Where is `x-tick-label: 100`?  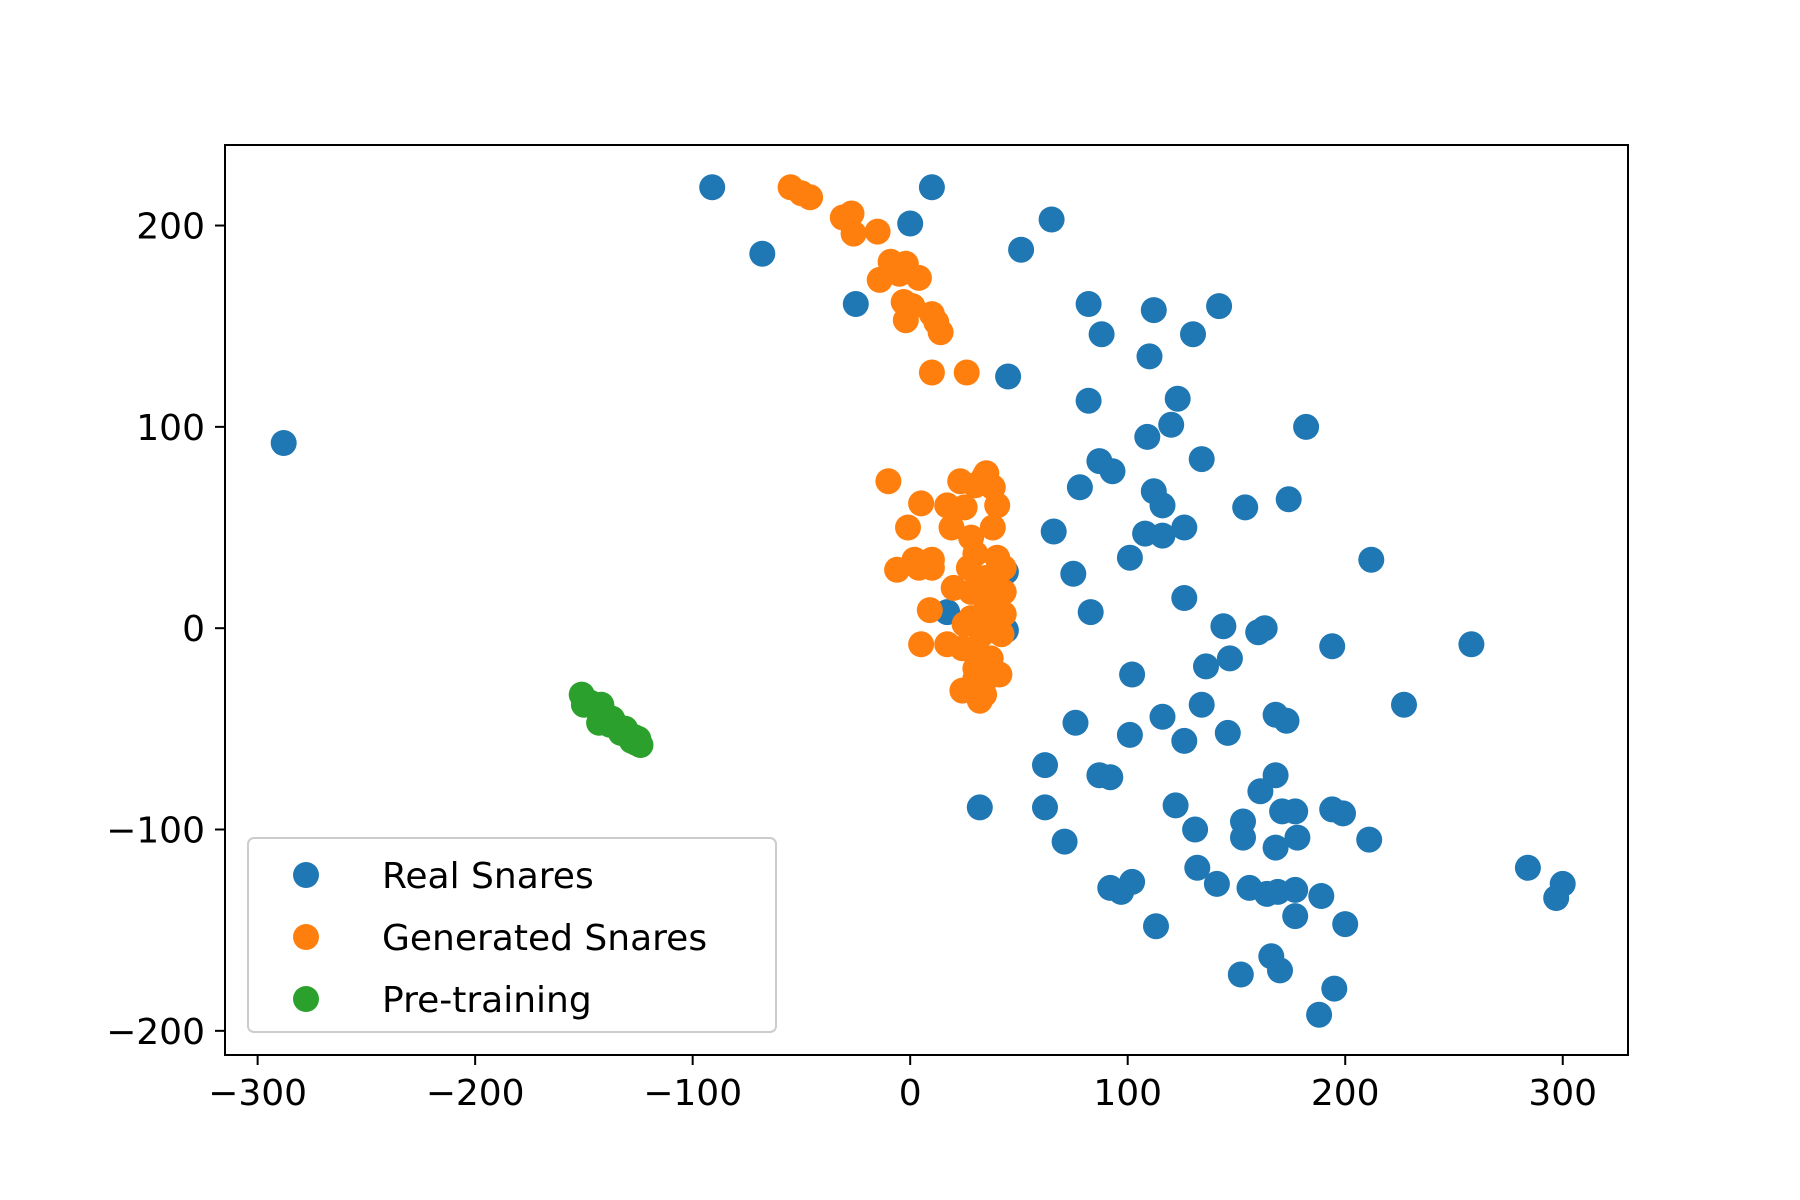
x-tick-label: 100 is located at coordinates (1127, 1093).